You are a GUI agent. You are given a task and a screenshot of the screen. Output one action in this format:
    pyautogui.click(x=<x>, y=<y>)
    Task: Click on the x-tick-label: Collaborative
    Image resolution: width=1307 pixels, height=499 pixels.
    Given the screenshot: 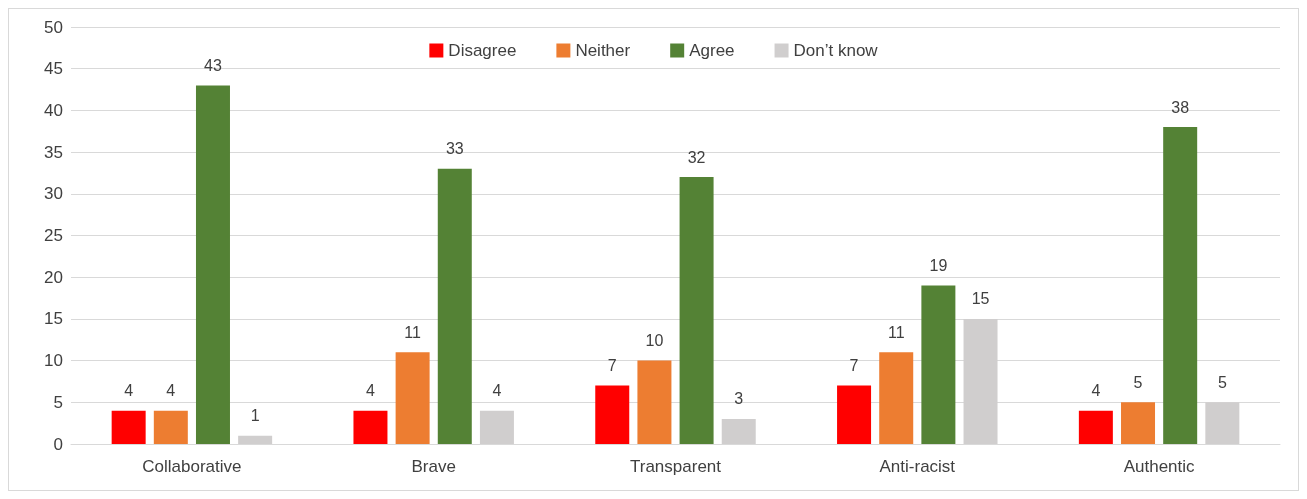 What is the action you would take?
    pyautogui.click(x=192, y=466)
    